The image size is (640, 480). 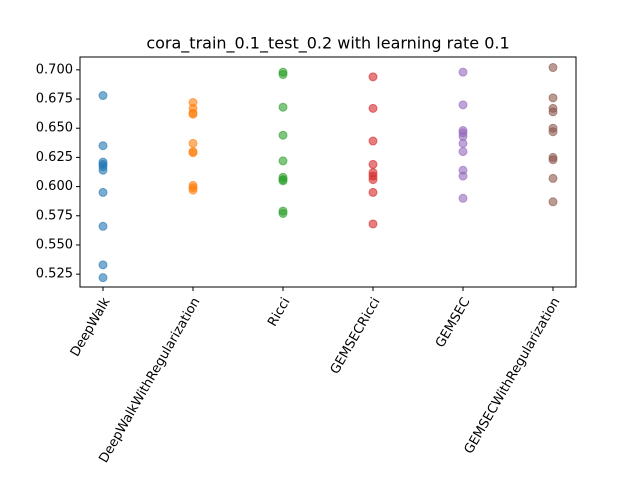 What do you see at coordinates (54, 128) in the screenshot?
I see `y-tick-label: 0.650` at bounding box center [54, 128].